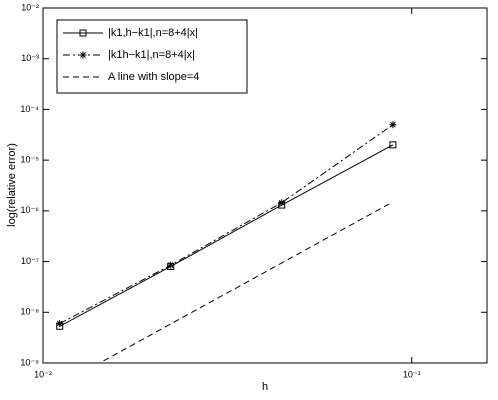  What do you see at coordinates (29, 362) in the screenshot?
I see `y-tick-label: 10⁻⁹` at bounding box center [29, 362].